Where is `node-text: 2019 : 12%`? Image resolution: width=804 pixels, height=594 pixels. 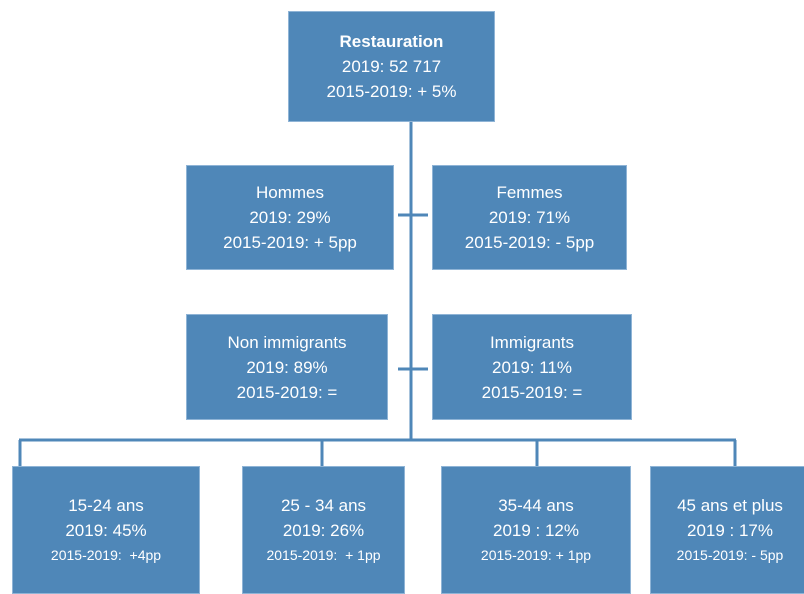
node-text: 2019 : 12% is located at coordinates (535, 530).